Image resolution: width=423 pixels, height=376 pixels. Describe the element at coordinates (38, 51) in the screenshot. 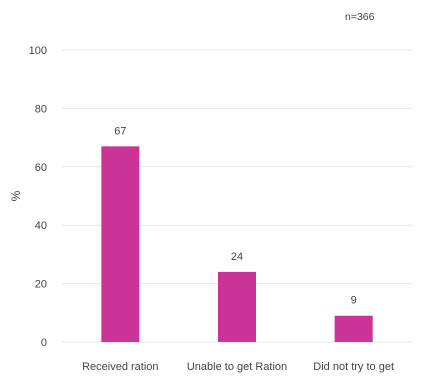

I see `y-tick-label: 100` at that location.